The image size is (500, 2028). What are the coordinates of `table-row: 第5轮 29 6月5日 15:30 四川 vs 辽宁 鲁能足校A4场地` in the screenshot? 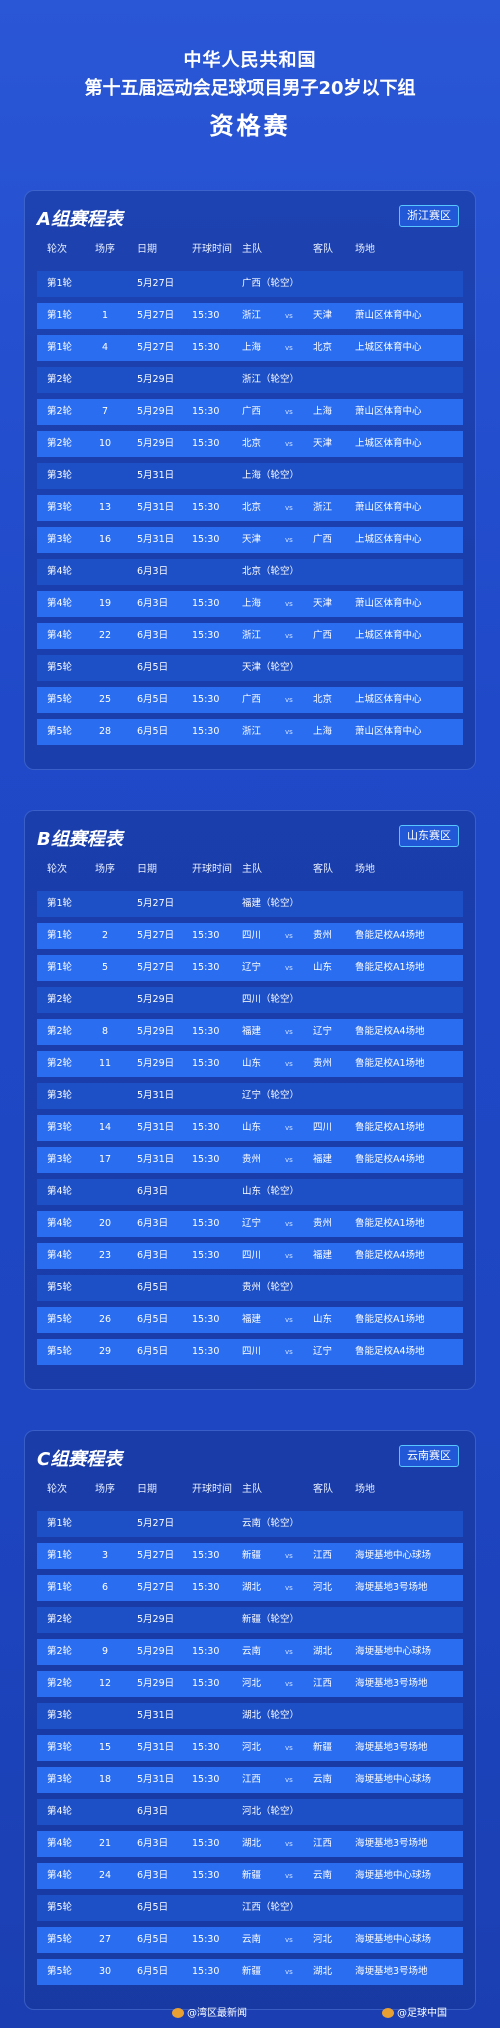 It's located at (250, 1352).